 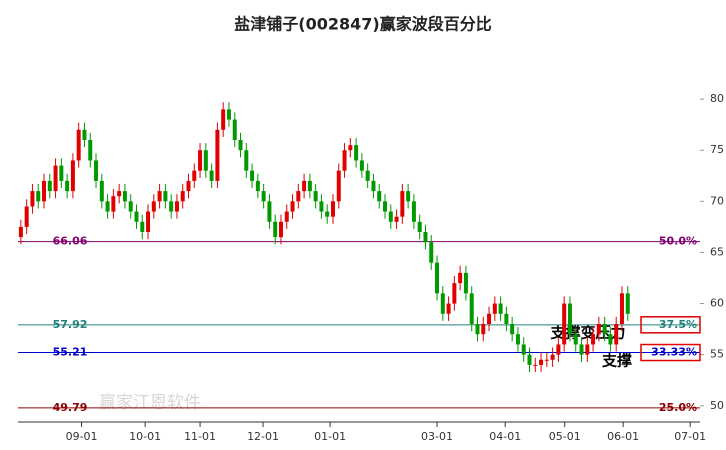 What do you see at coordinates (678, 324) in the screenshot?
I see `level-label: 37.5%` at bounding box center [678, 324].